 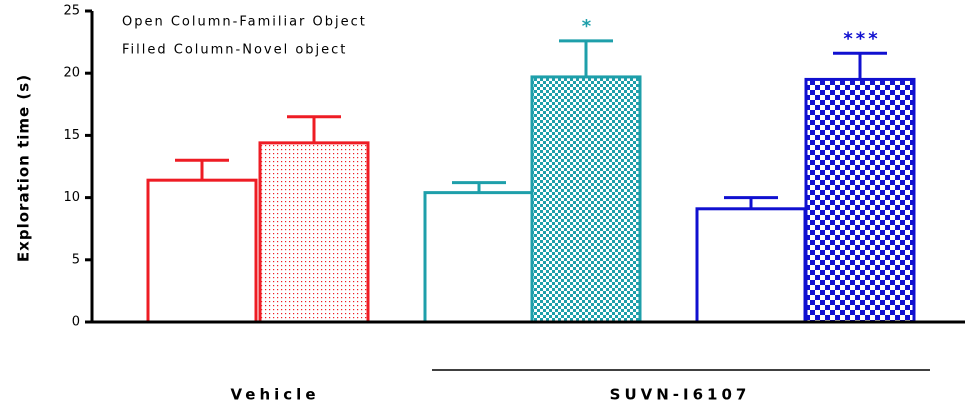 What do you see at coordinates (680, 395) in the screenshot?
I see `group-label: SUVN-I6107` at bounding box center [680, 395].